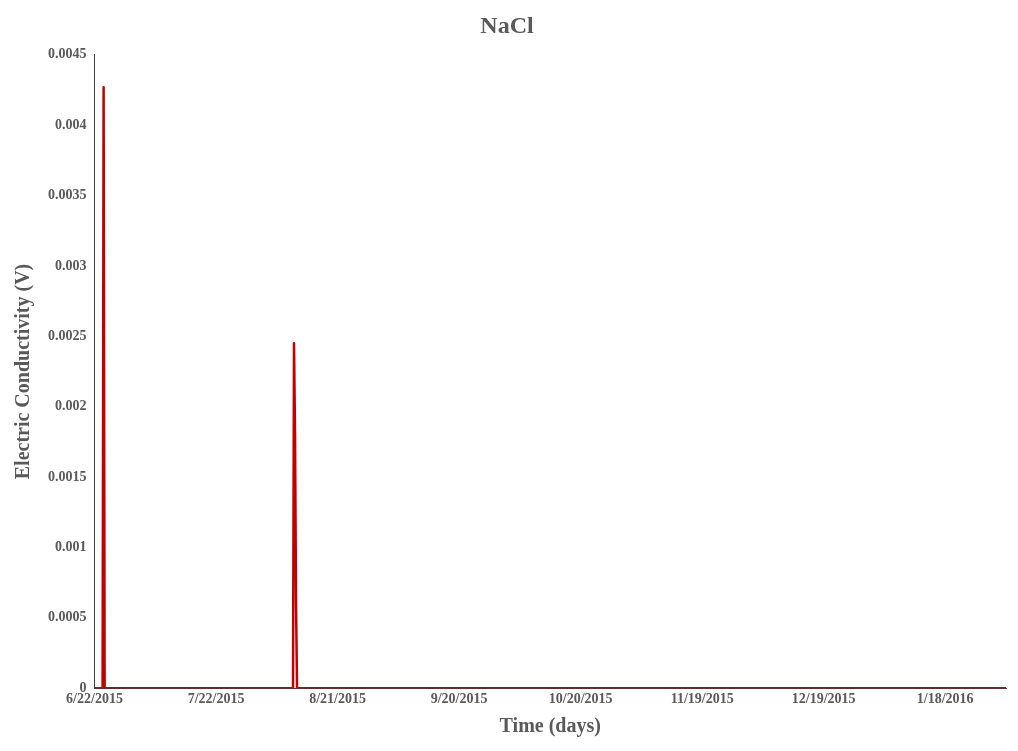 The height and width of the screenshot is (751, 1018). Describe the element at coordinates (67, 335) in the screenshot. I see `y-tick-label: 0.0025` at that location.